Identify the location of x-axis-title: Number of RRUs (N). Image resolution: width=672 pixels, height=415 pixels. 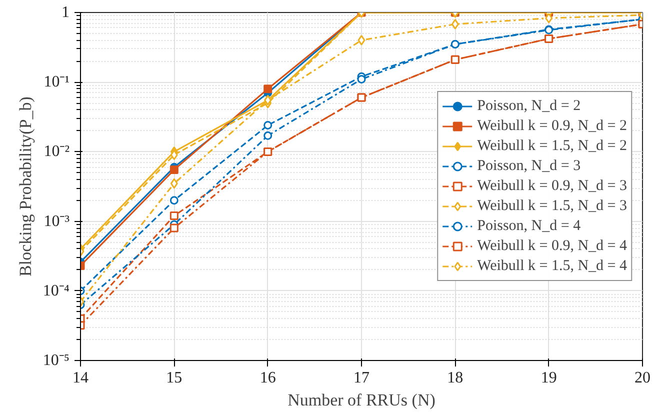
(362, 400).